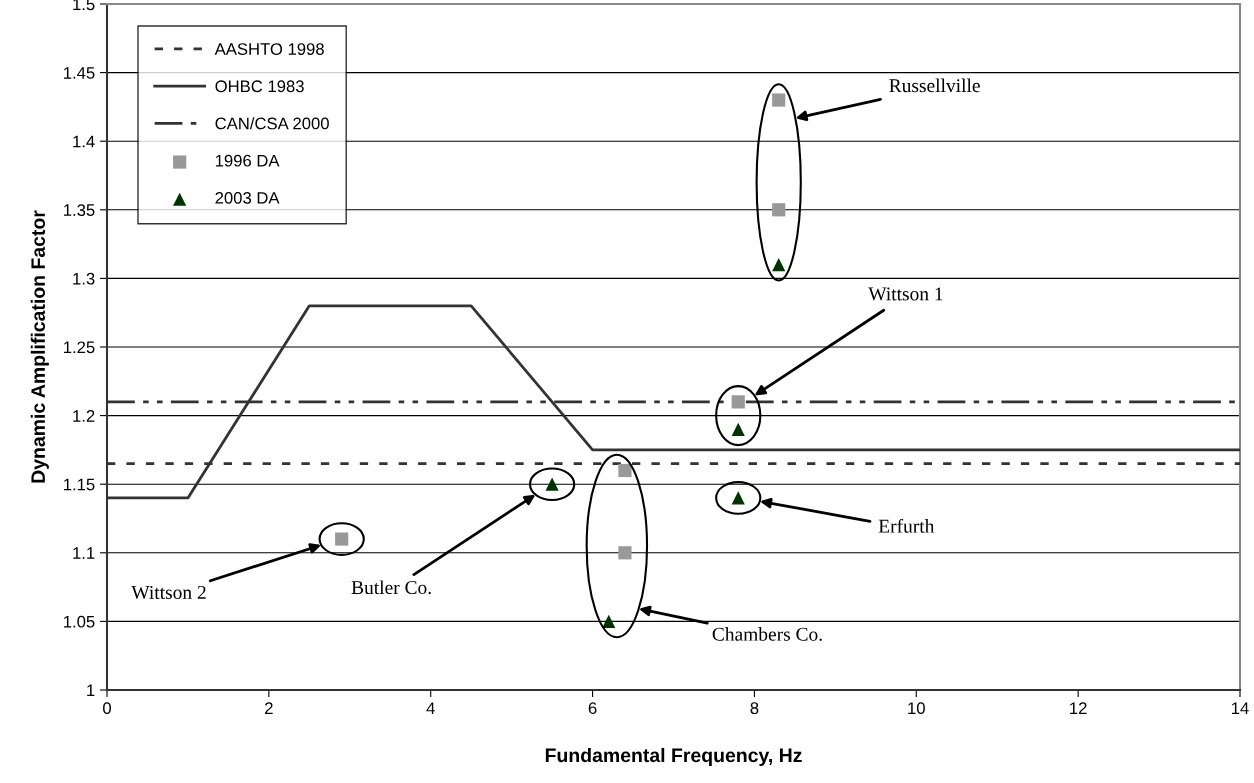 Image resolution: width=1254 pixels, height=783 pixels. I want to click on x-tick-label: 6, so click(592, 708).